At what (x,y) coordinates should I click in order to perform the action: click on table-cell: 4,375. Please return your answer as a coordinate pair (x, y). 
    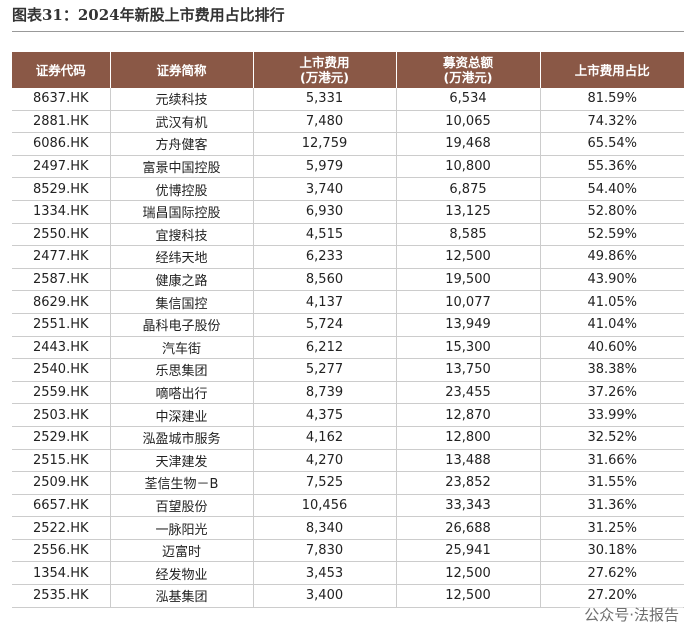
    Looking at the image, I should click on (325, 415).